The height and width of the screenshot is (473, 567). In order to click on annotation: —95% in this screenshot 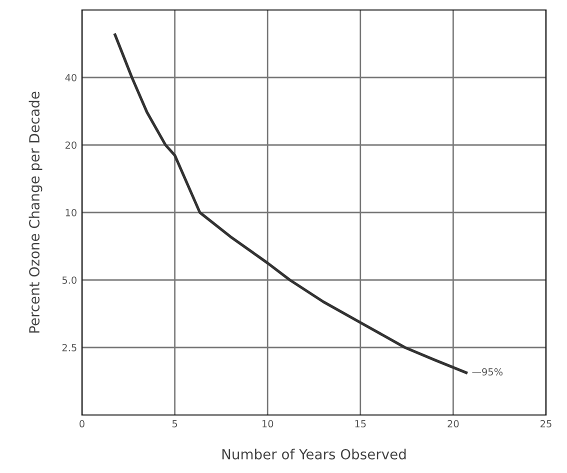, I will do `click(487, 372)`.